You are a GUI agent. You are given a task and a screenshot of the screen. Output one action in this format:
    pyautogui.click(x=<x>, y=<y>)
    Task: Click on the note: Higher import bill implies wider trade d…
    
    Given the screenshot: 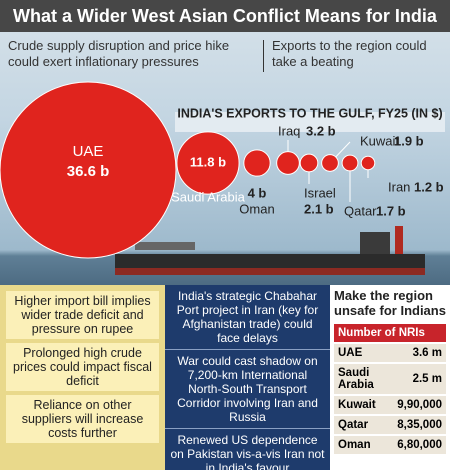 What is the action you would take?
    pyautogui.click(x=82, y=315)
    